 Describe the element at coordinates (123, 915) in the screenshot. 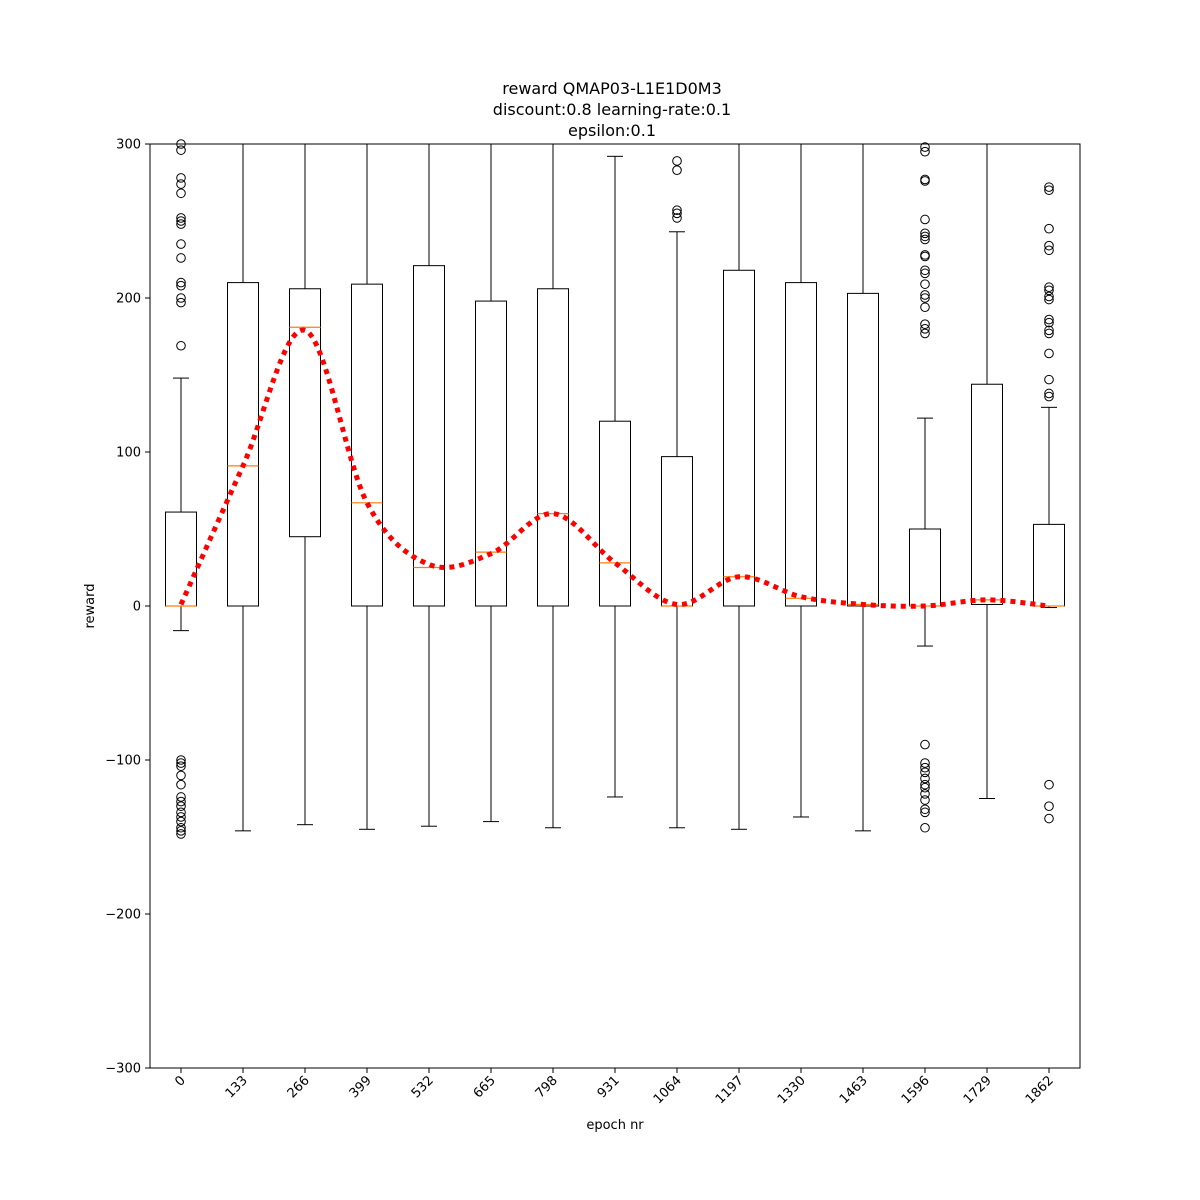

I see `y-tick-label: −200` at that location.